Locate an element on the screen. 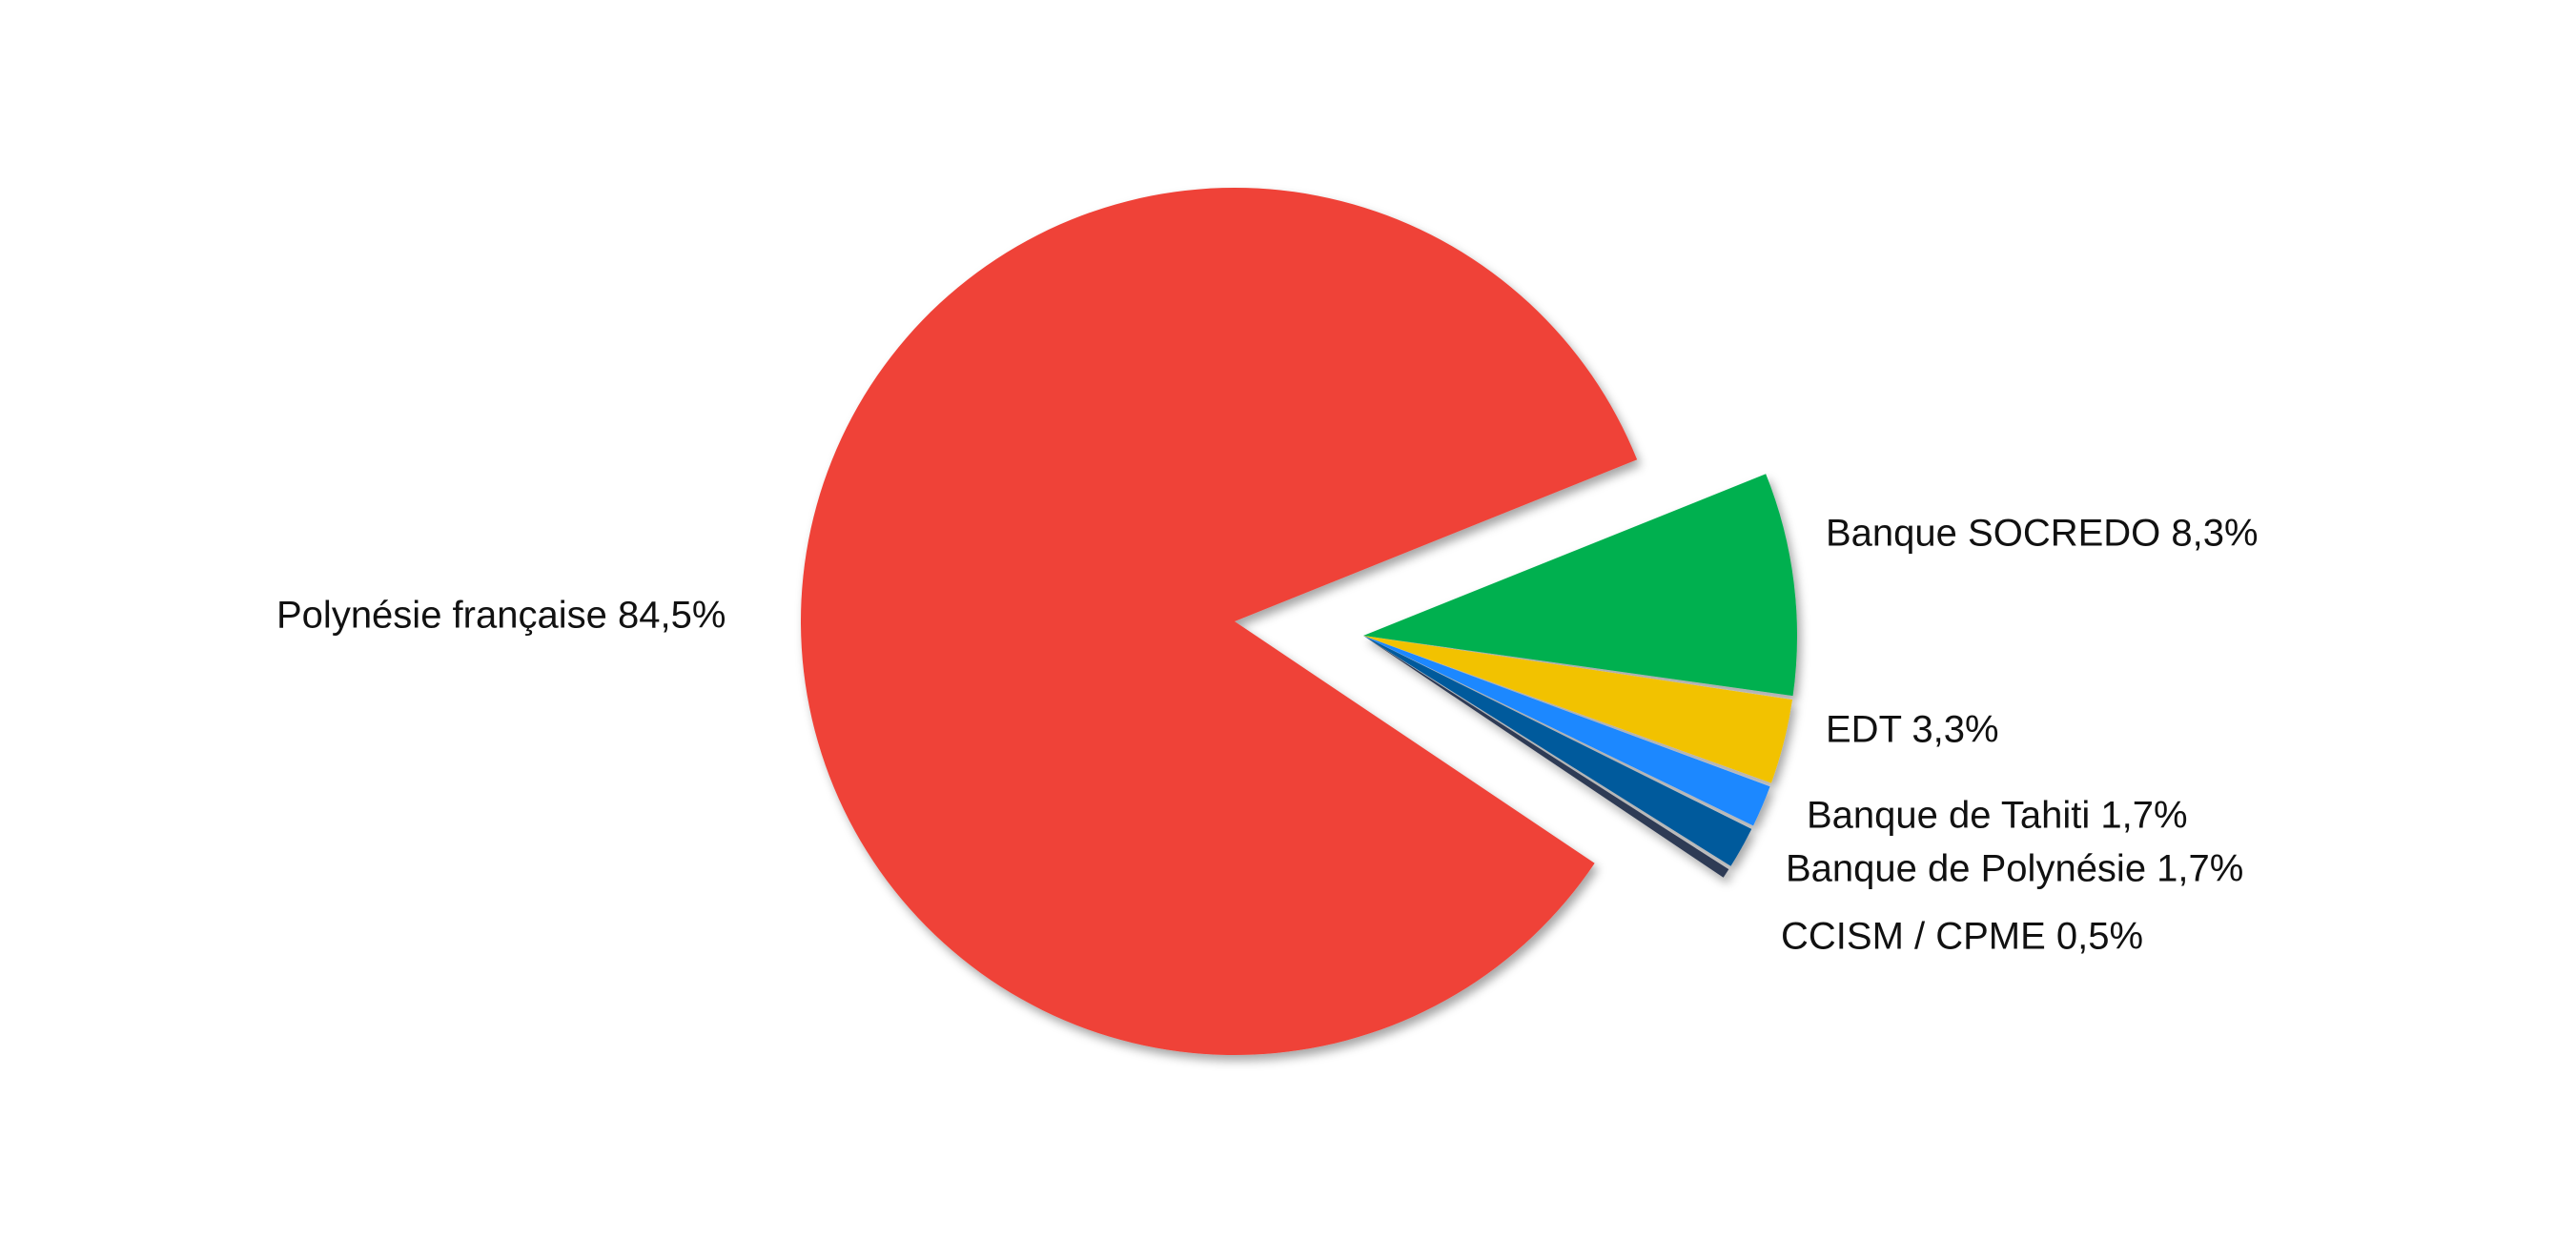 This screenshot has width=2576, height=1238. label-polynesie-francaise: Polynésie française 84,5% is located at coordinates (501, 616).